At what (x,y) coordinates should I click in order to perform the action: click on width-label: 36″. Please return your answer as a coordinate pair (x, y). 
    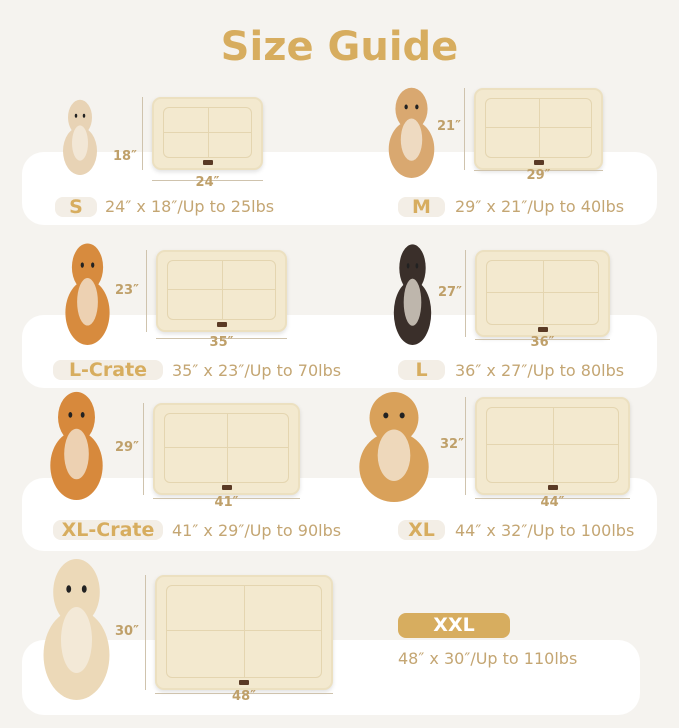
    Looking at the image, I should click on (542, 342).